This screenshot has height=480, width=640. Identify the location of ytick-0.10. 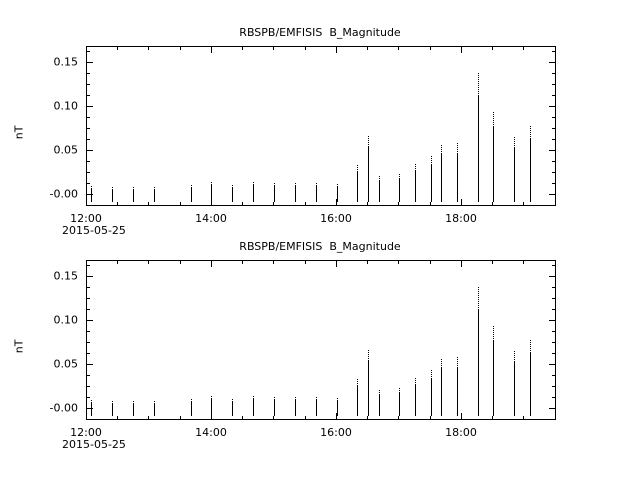
(89, 320).